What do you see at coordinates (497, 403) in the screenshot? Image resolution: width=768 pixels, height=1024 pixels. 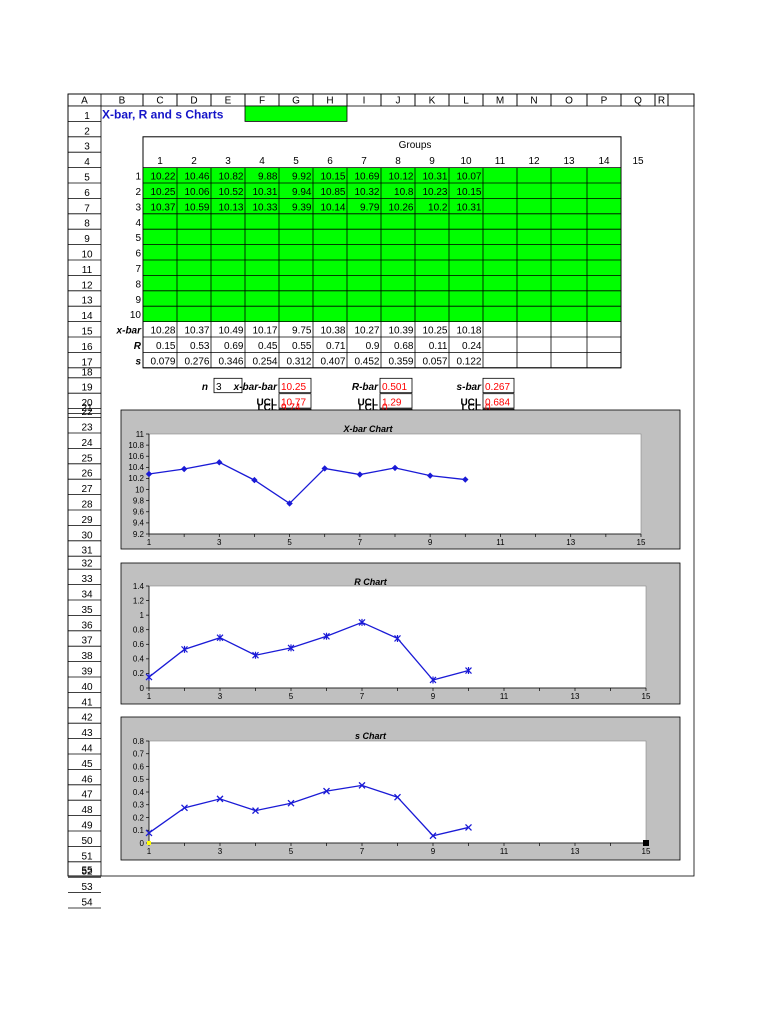 I see `sucl-value: 0.684` at bounding box center [497, 403].